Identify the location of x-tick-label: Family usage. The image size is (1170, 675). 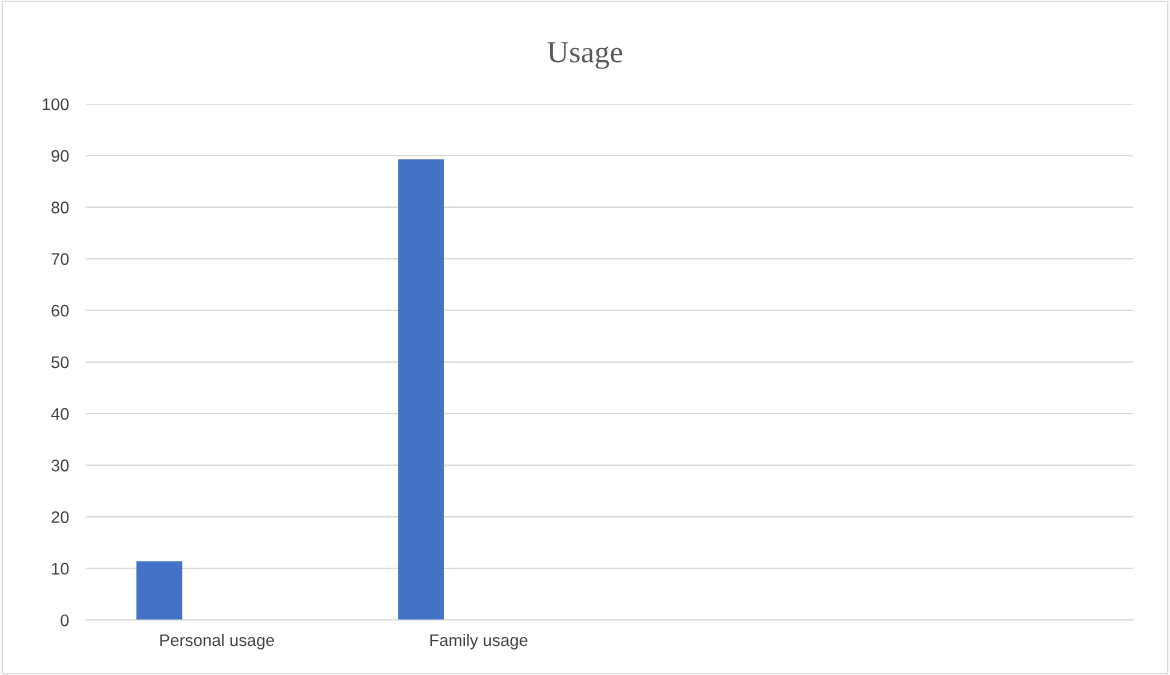
(479, 641).